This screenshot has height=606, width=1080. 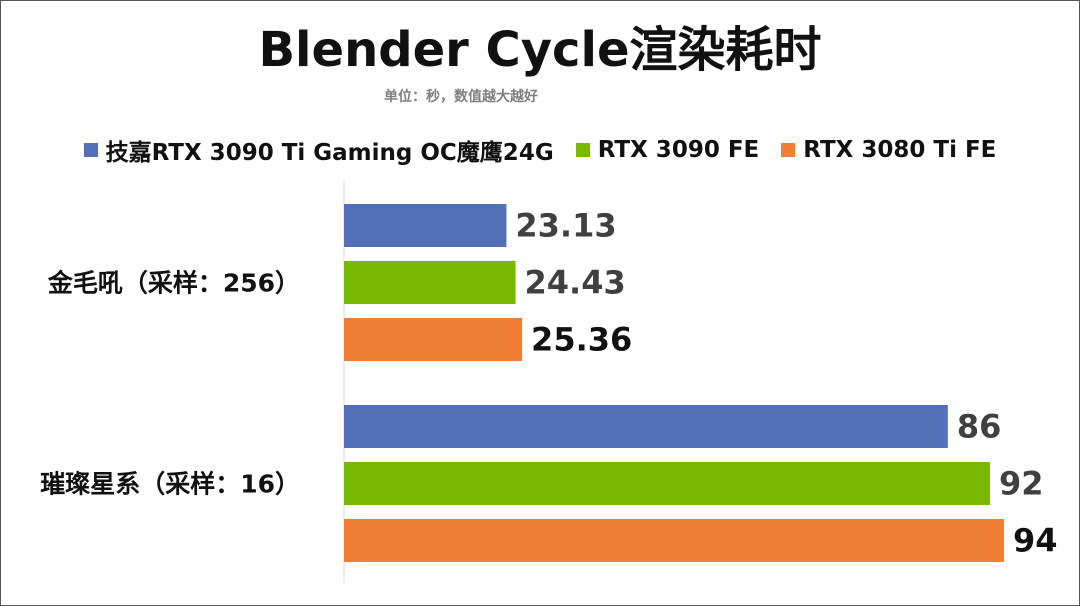 I want to click on legend-label: 技嘉RTX 3090 Ti Gaming OC魔鹰24G, so click(x=329, y=153).